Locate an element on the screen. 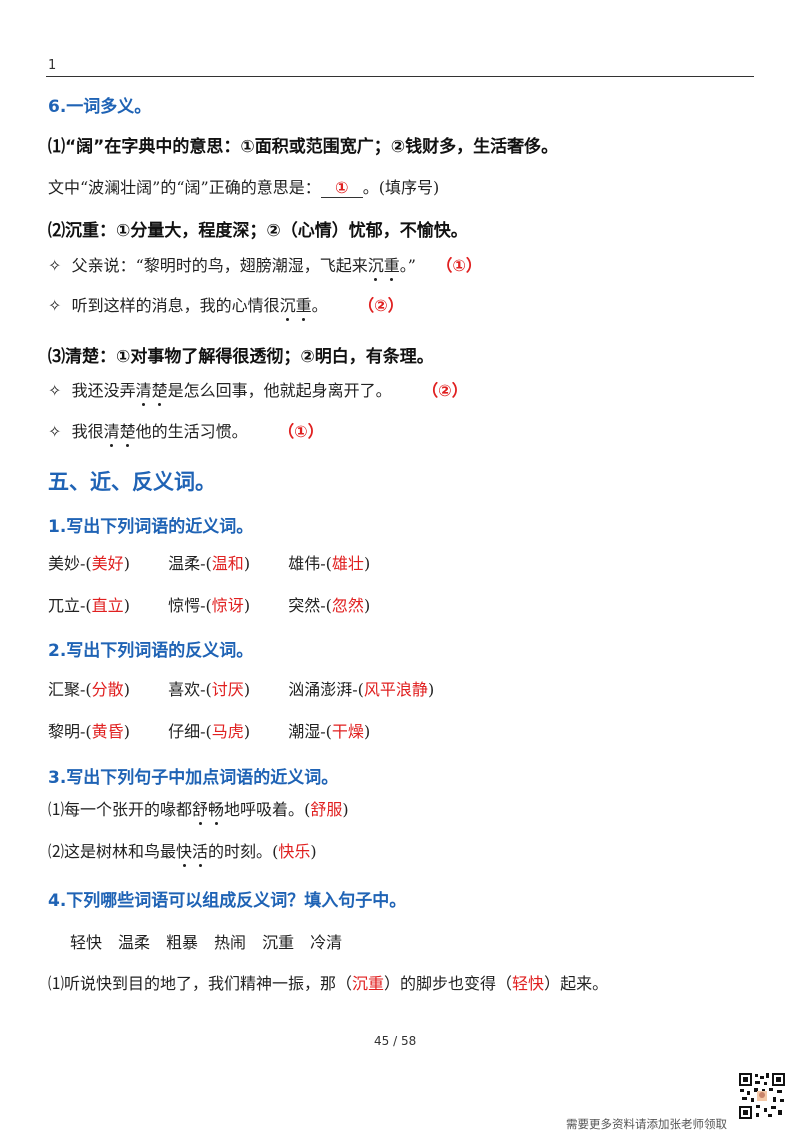 The image size is (800, 1132). q1-answer-blank: ① is located at coordinates (341, 188).